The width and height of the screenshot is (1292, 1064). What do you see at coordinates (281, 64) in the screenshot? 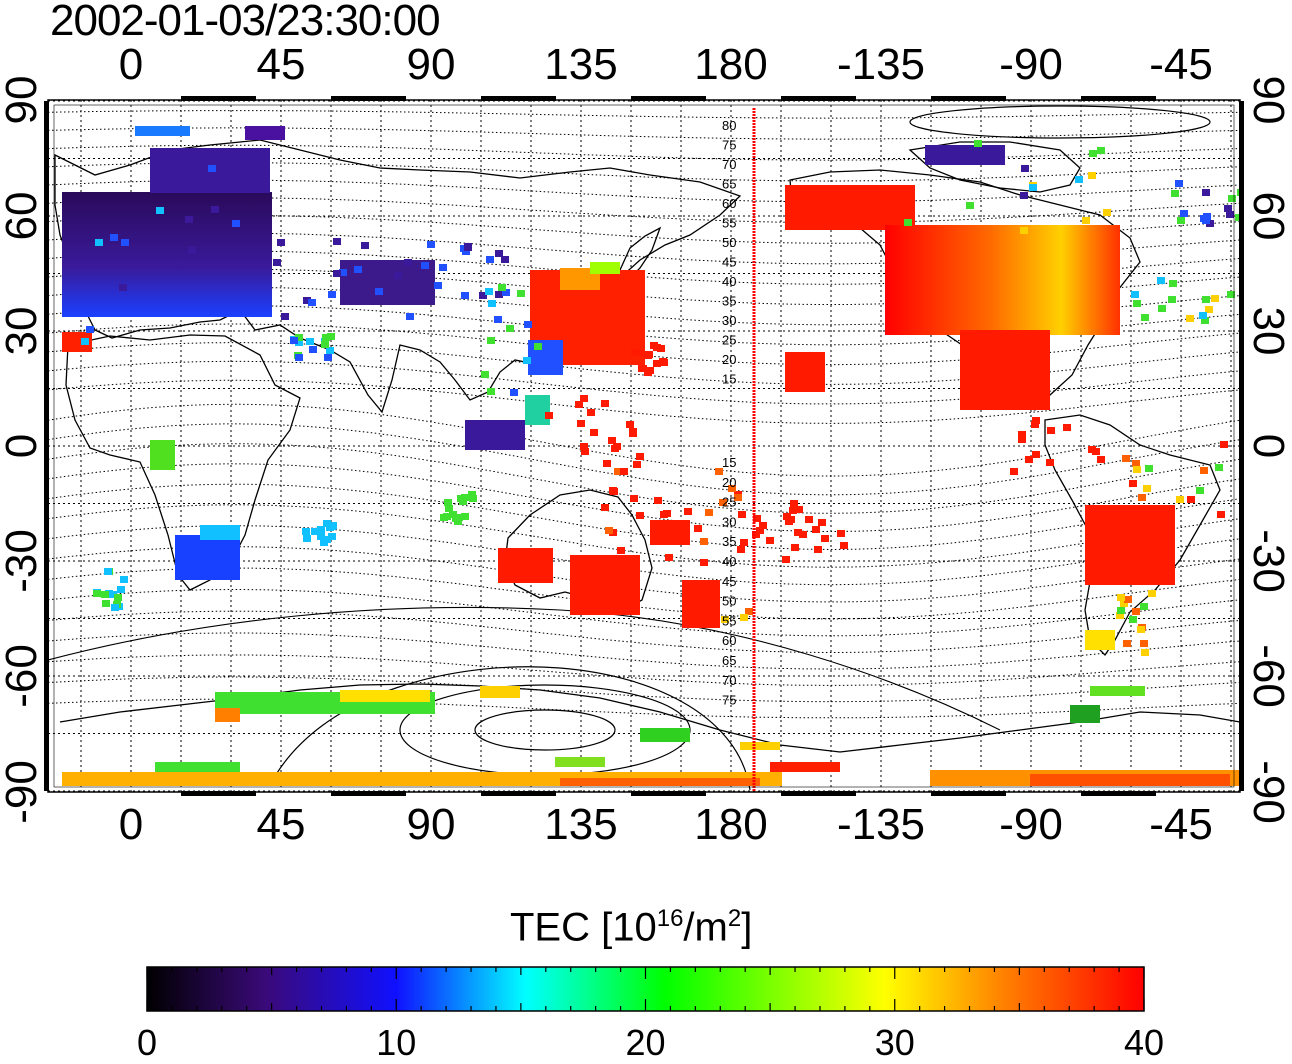
I see `lon-tick-label-top: 45` at bounding box center [281, 64].